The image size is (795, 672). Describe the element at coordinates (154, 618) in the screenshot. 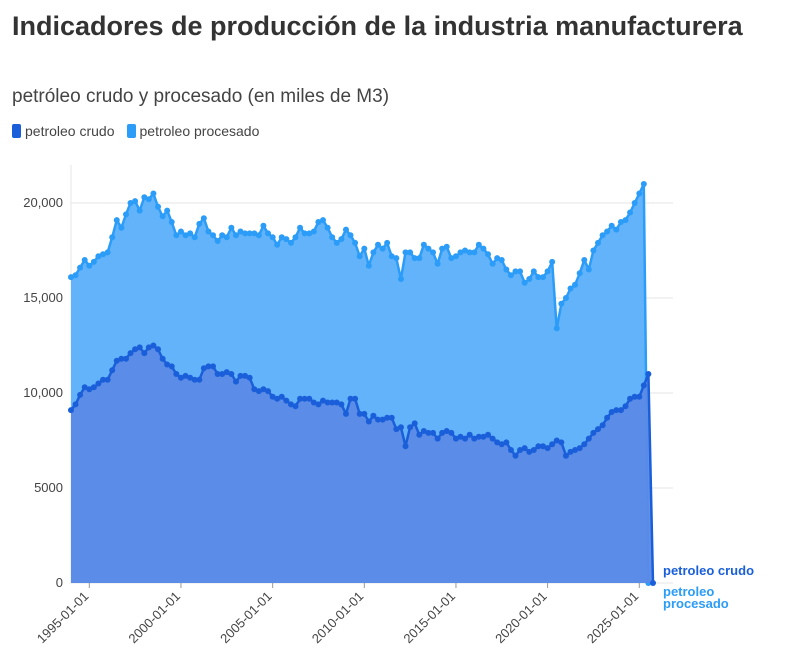

I see `x-tick-label: 2000-01-01` at that location.